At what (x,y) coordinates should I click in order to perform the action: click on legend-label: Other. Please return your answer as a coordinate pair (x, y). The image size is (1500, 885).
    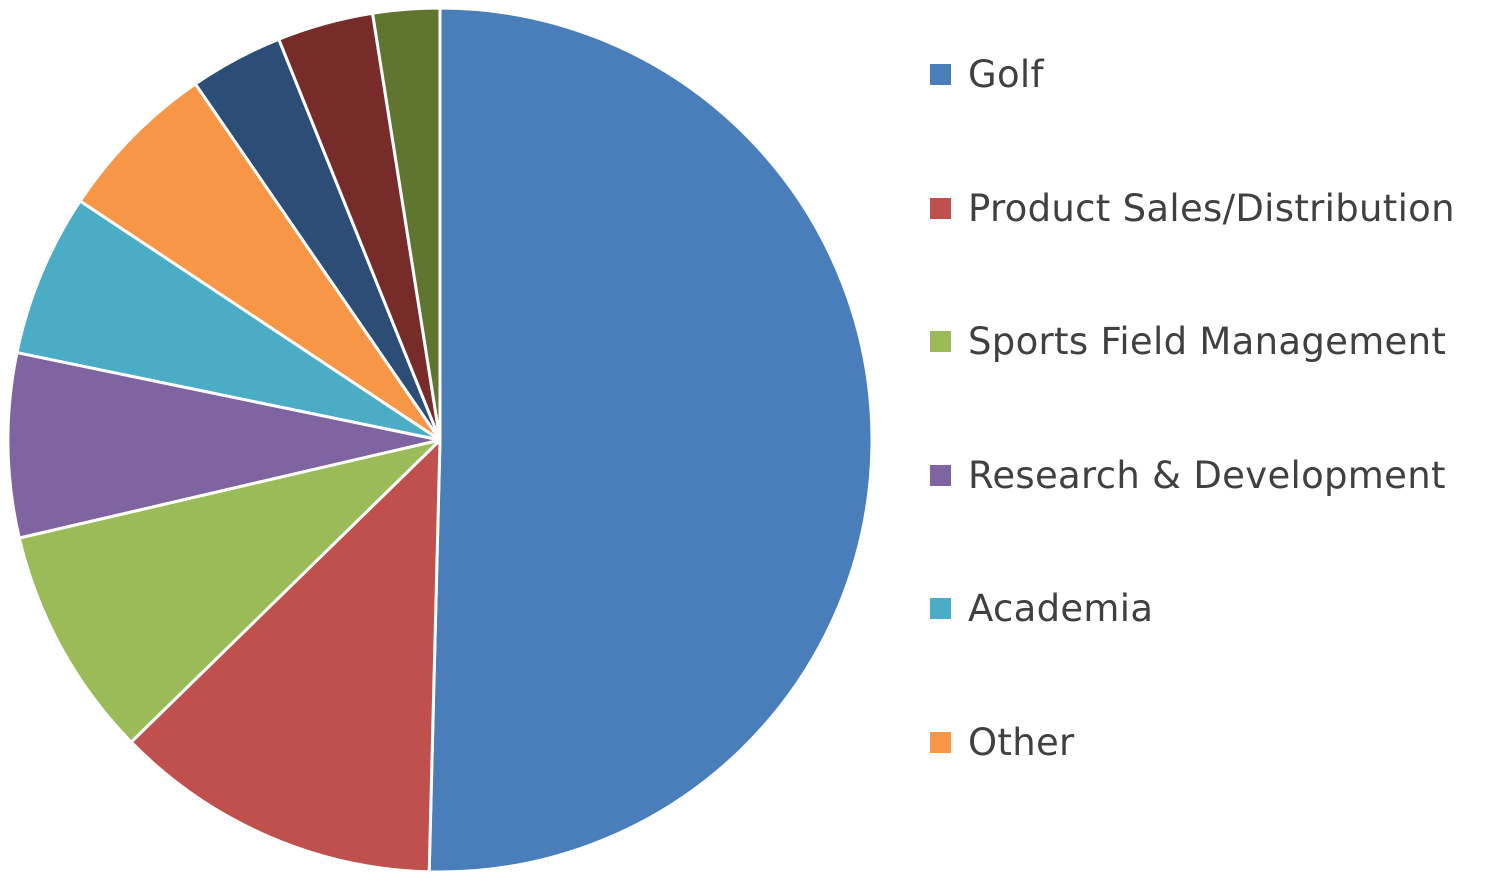
    Looking at the image, I should click on (1021, 742).